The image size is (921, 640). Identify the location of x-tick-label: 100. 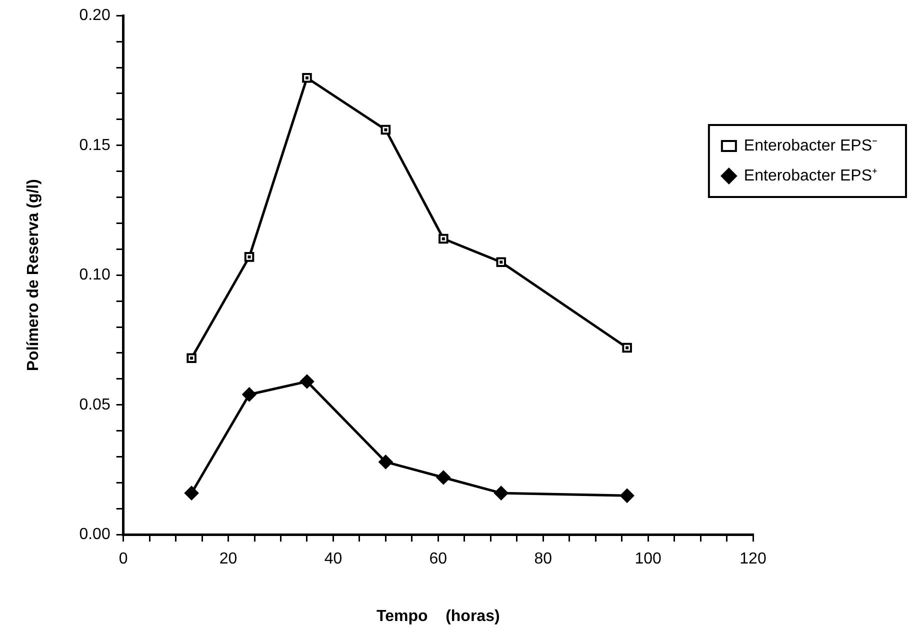
(648, 559).